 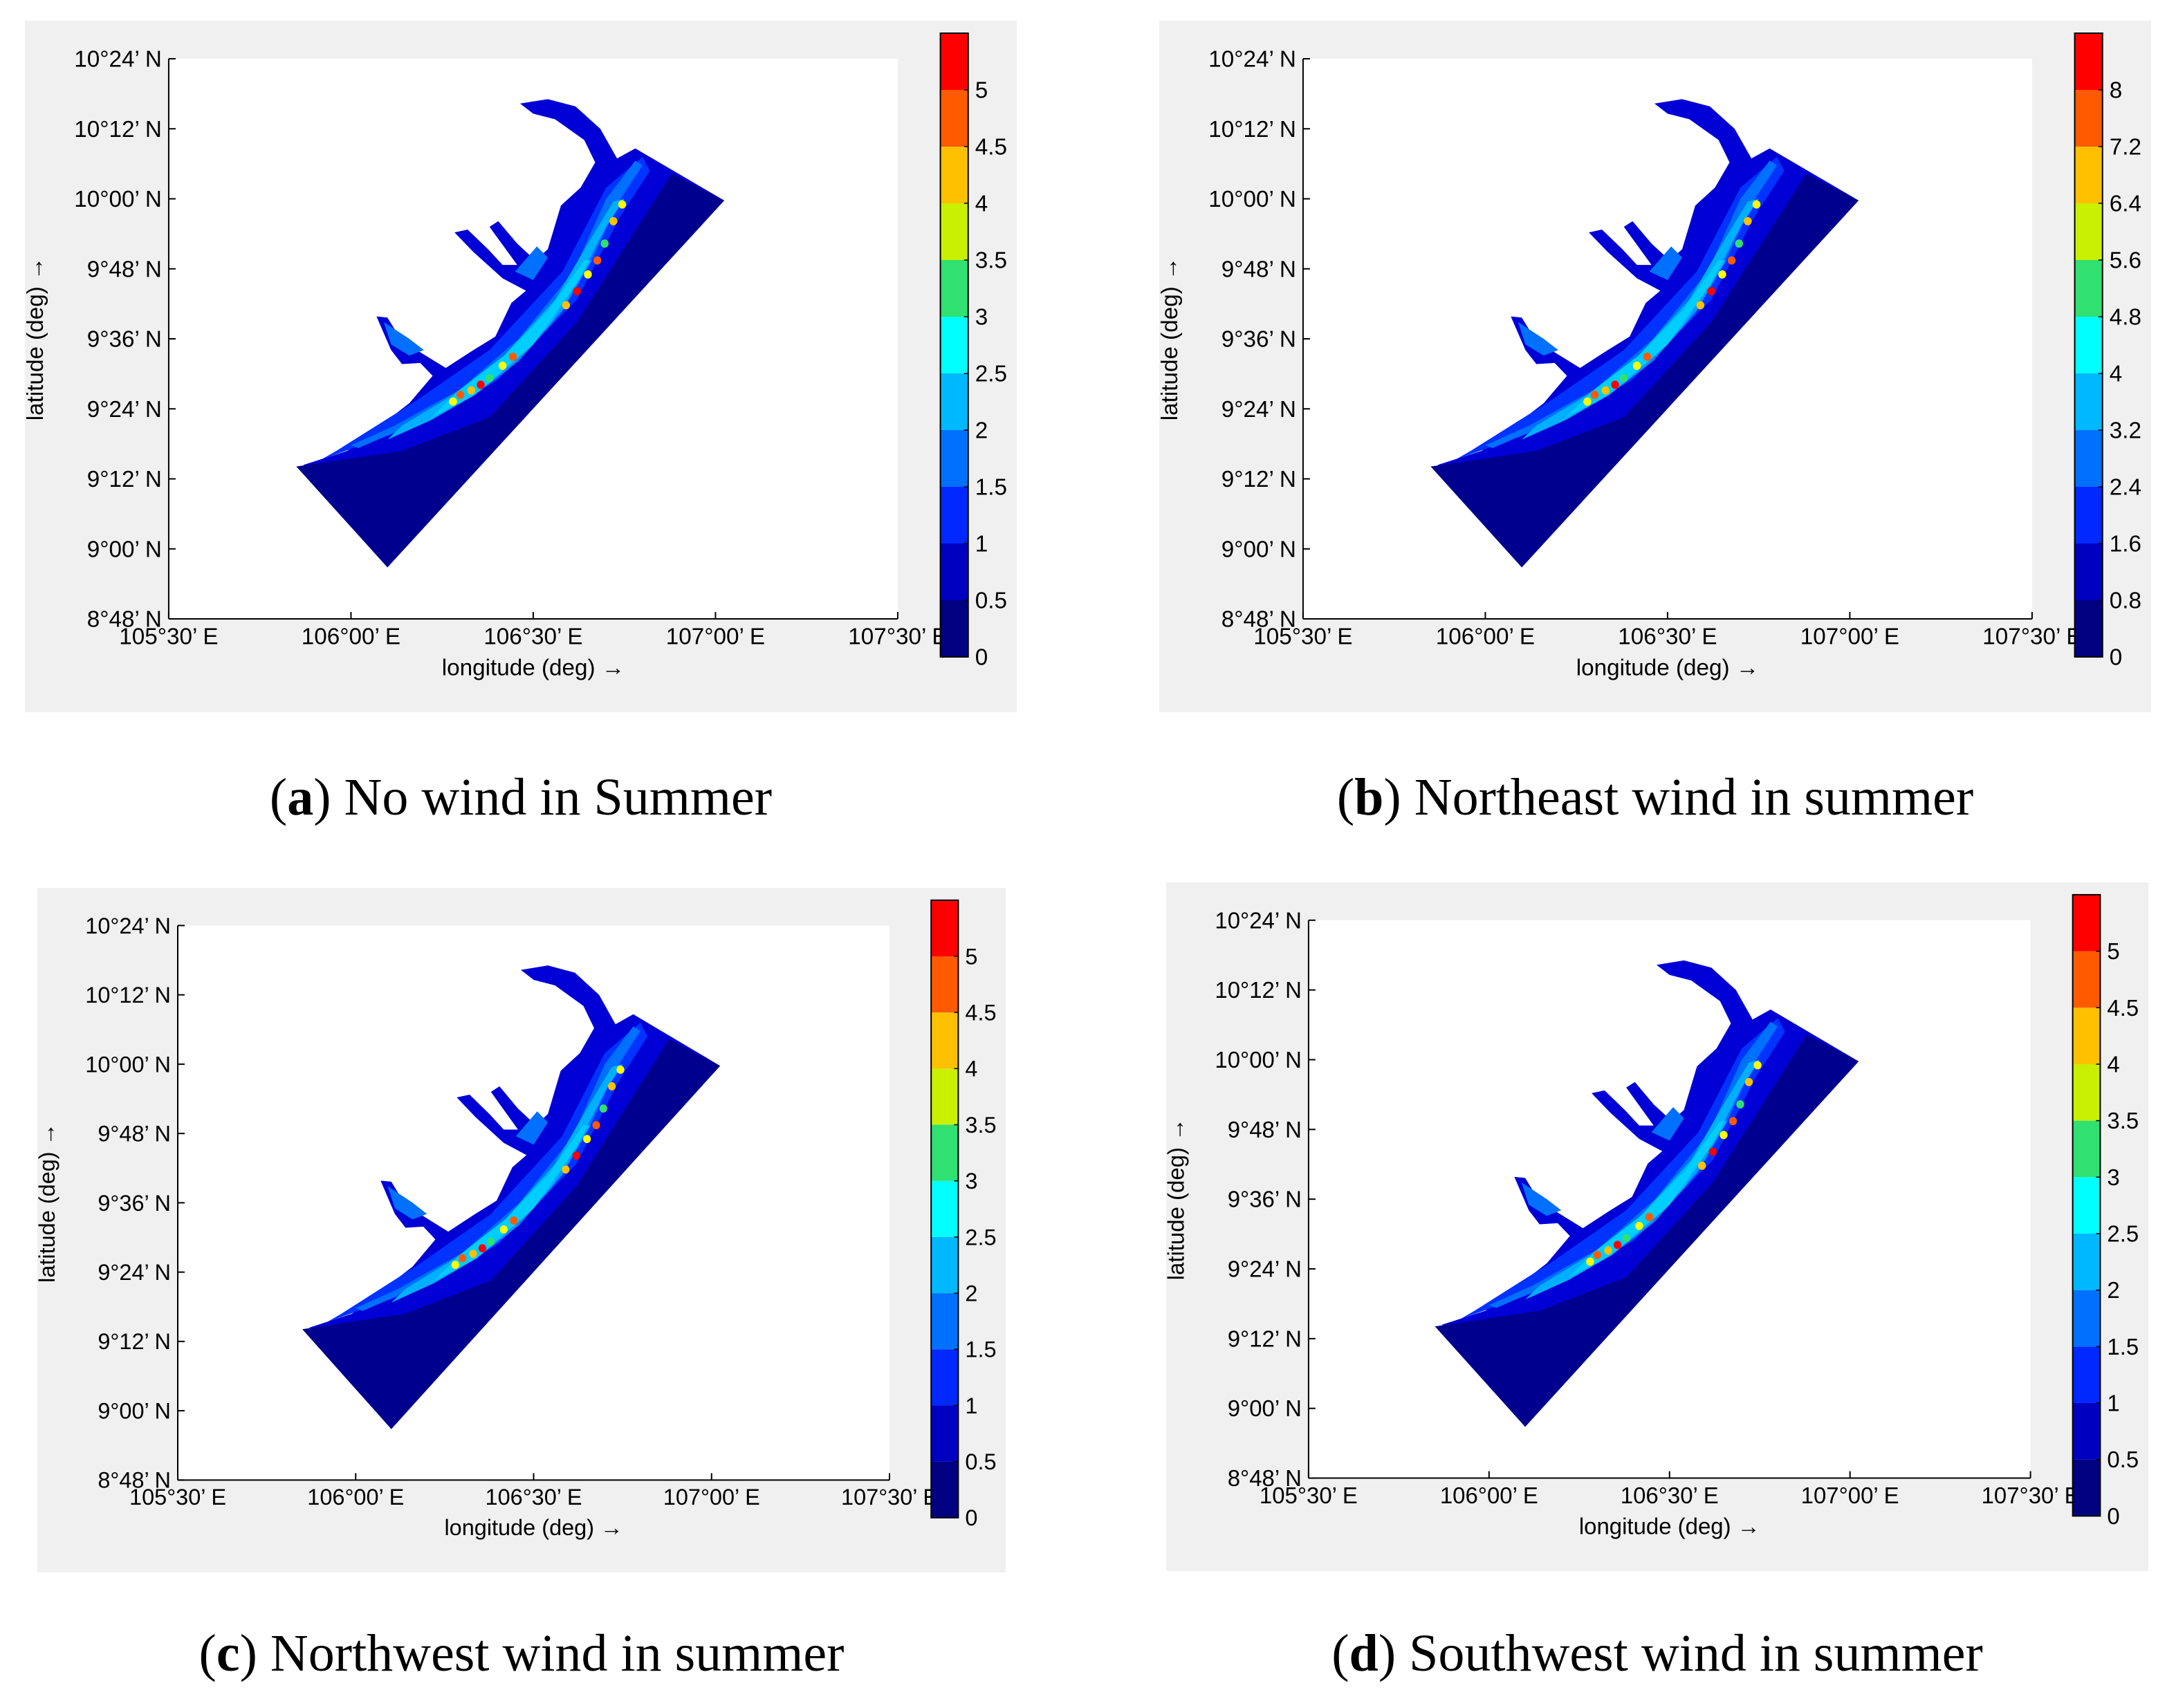 What do you see at coordinates (982, 431) in the screenshot?
I see `colorbar-tick-label: 2` at bounding box center [982, 431].